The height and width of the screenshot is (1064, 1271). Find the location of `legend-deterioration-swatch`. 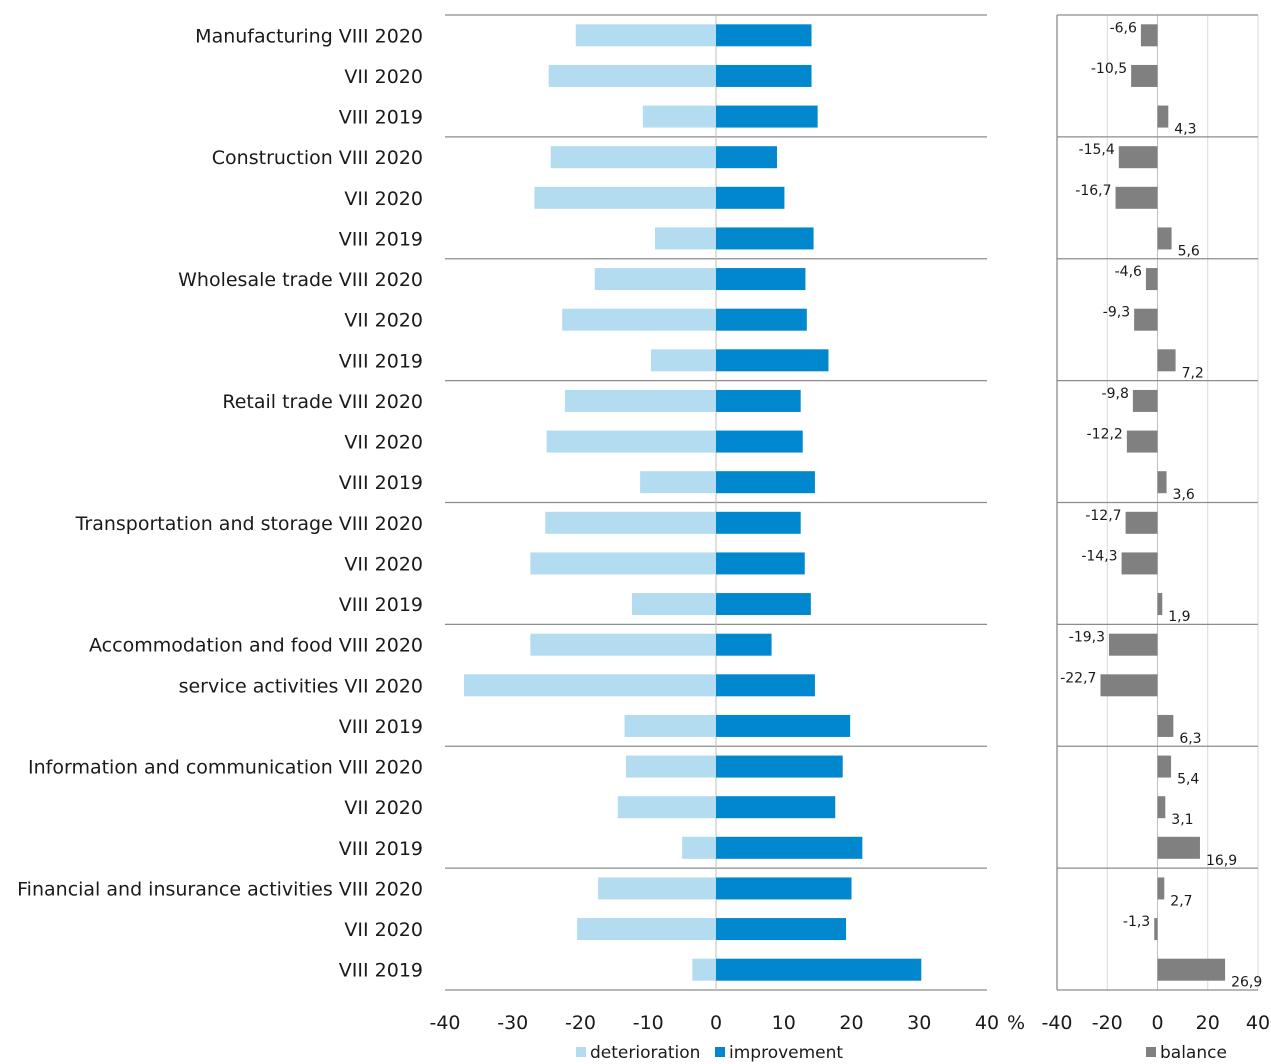

legend-deterioration-swatch is located at coordinates (581, 1052).